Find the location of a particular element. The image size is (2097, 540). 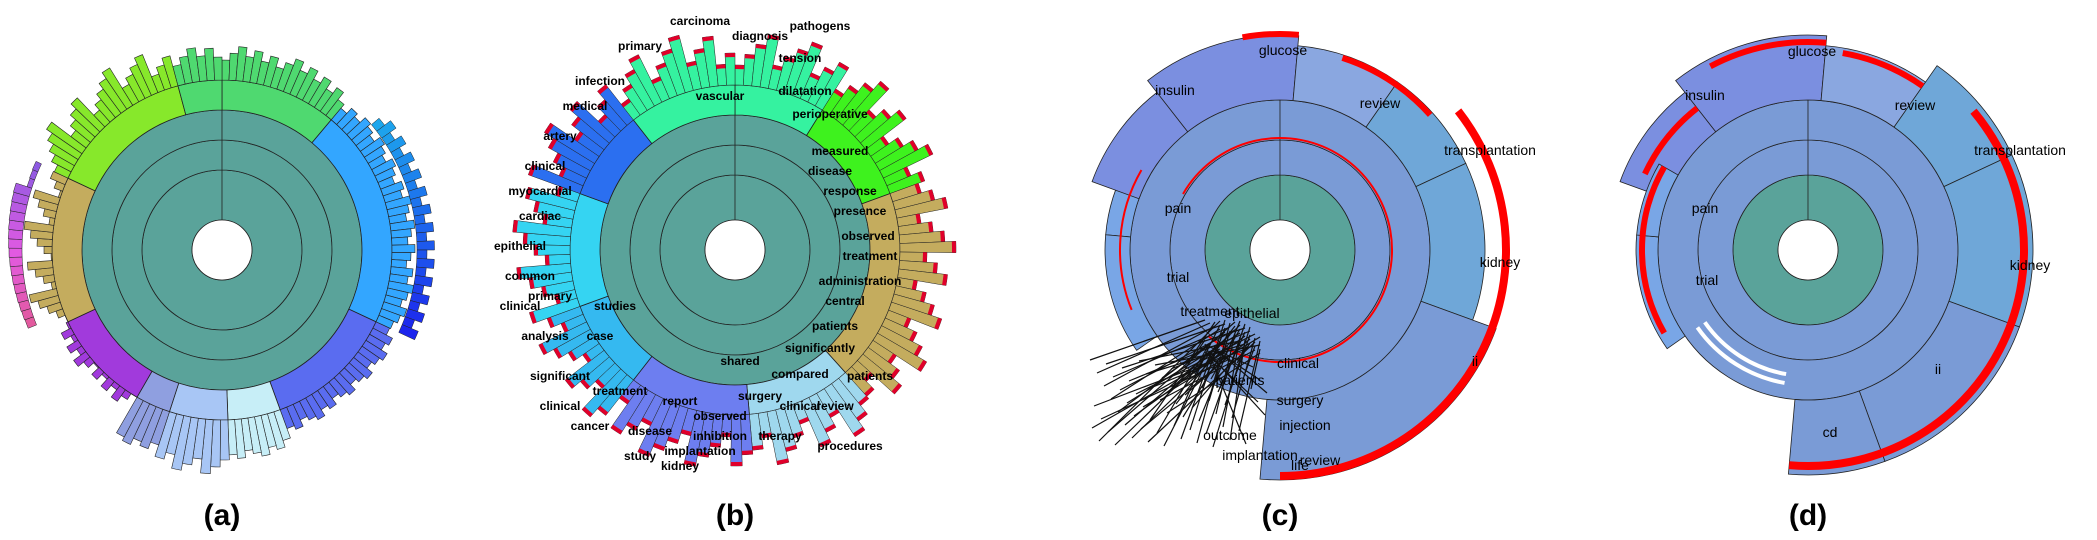

label-term: cancer is located at coordinates (590, 426).